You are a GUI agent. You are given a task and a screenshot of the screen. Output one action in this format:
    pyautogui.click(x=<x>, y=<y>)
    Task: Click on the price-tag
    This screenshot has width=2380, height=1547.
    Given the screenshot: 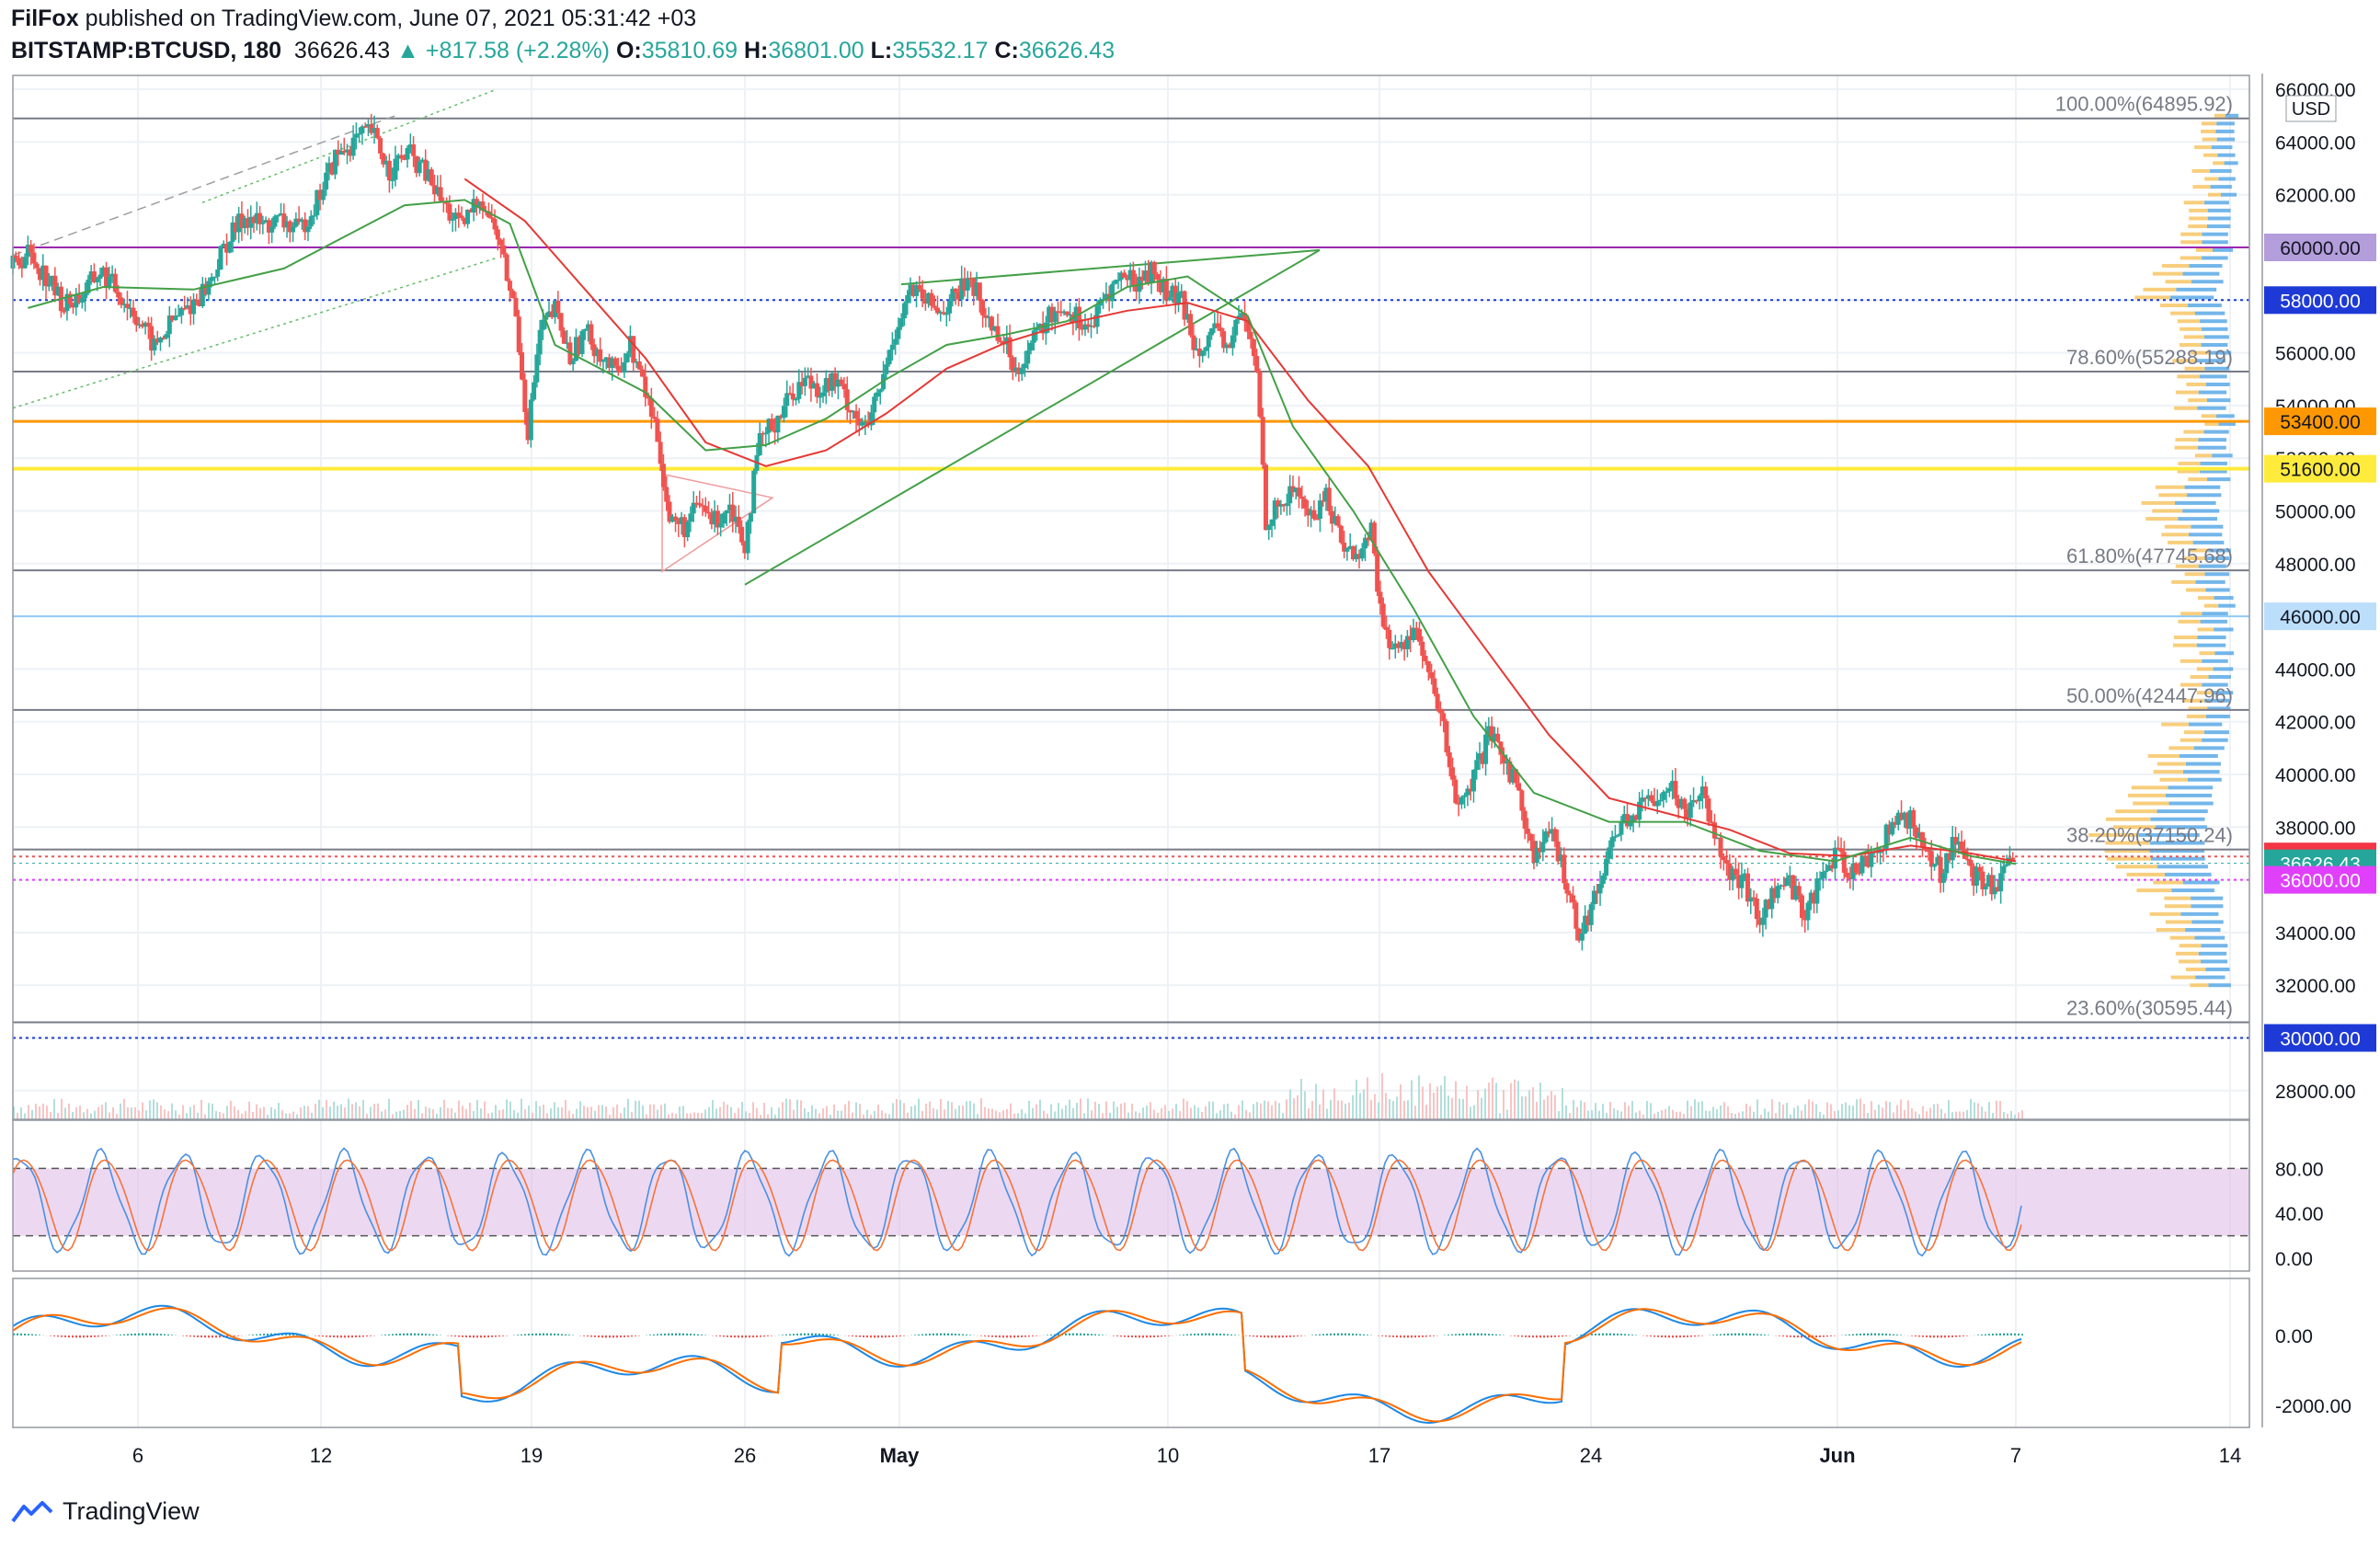 What is the action you would take?
    pyautogui.click(x=2320, y=247)
    